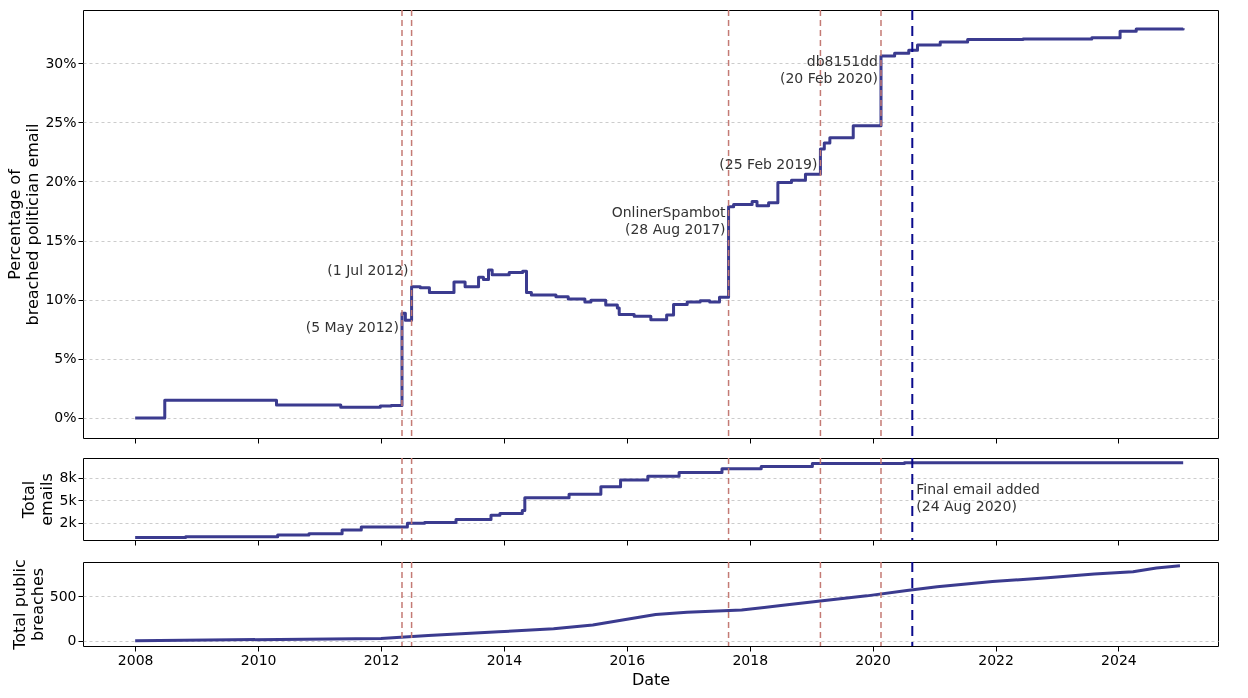  What do you see at coordinates (65, 358) in the screenshot?
I see `y-tick-label: 5%` at bounding box center [65, 358].